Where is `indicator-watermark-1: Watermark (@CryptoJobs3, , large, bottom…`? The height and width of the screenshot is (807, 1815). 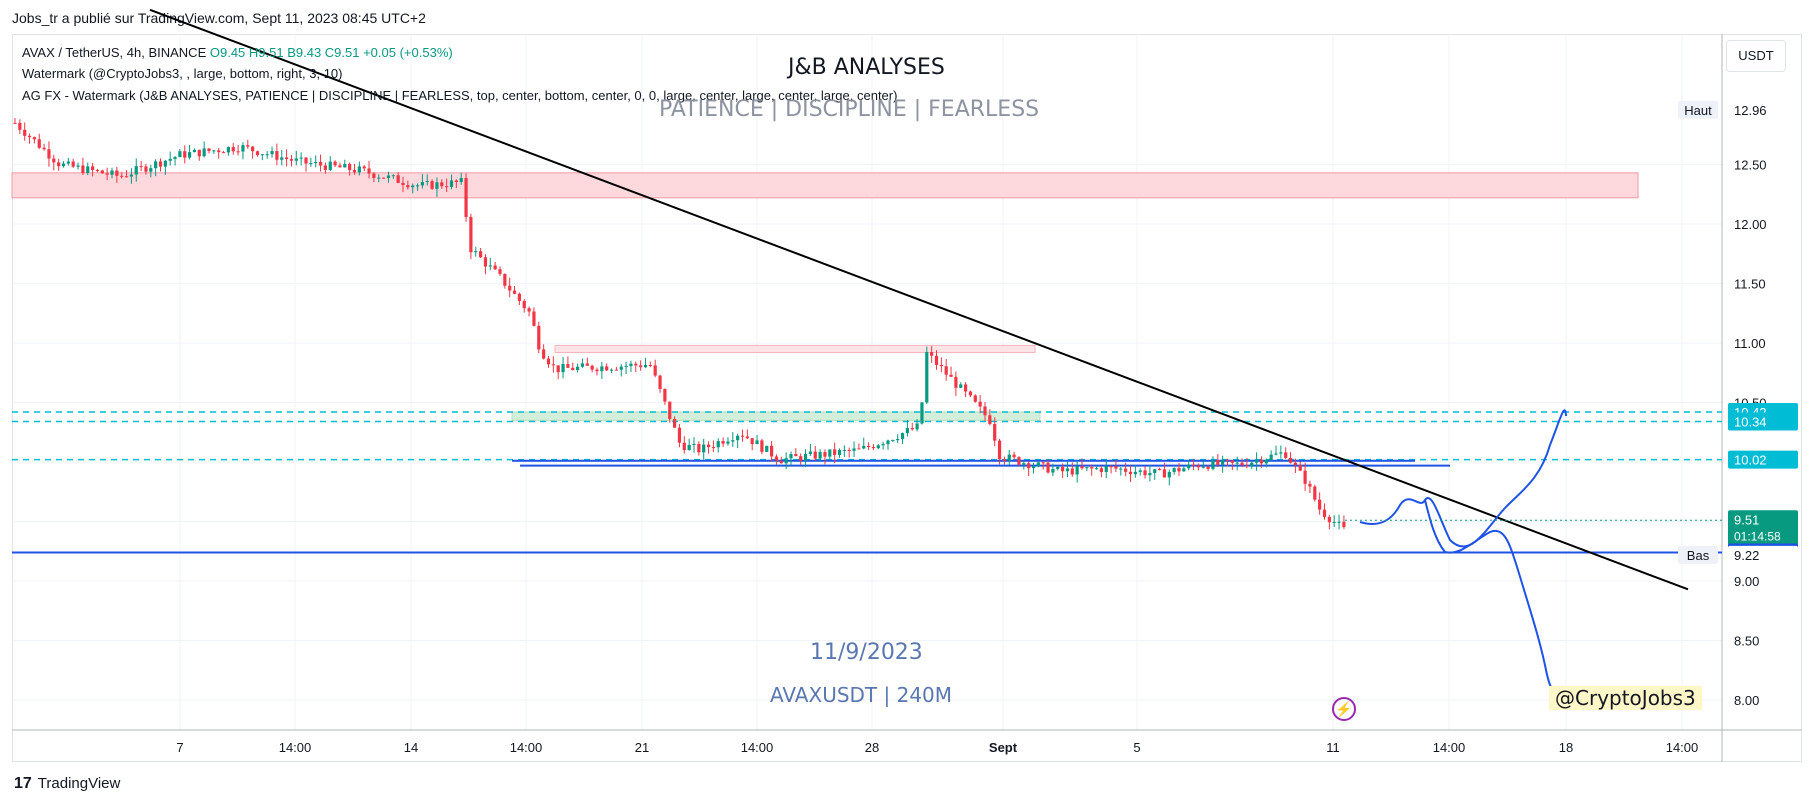 indicator-watermark-1: Watermark (@CryptoJobs3, , large, bottom… is located at coordinates (182, 73).